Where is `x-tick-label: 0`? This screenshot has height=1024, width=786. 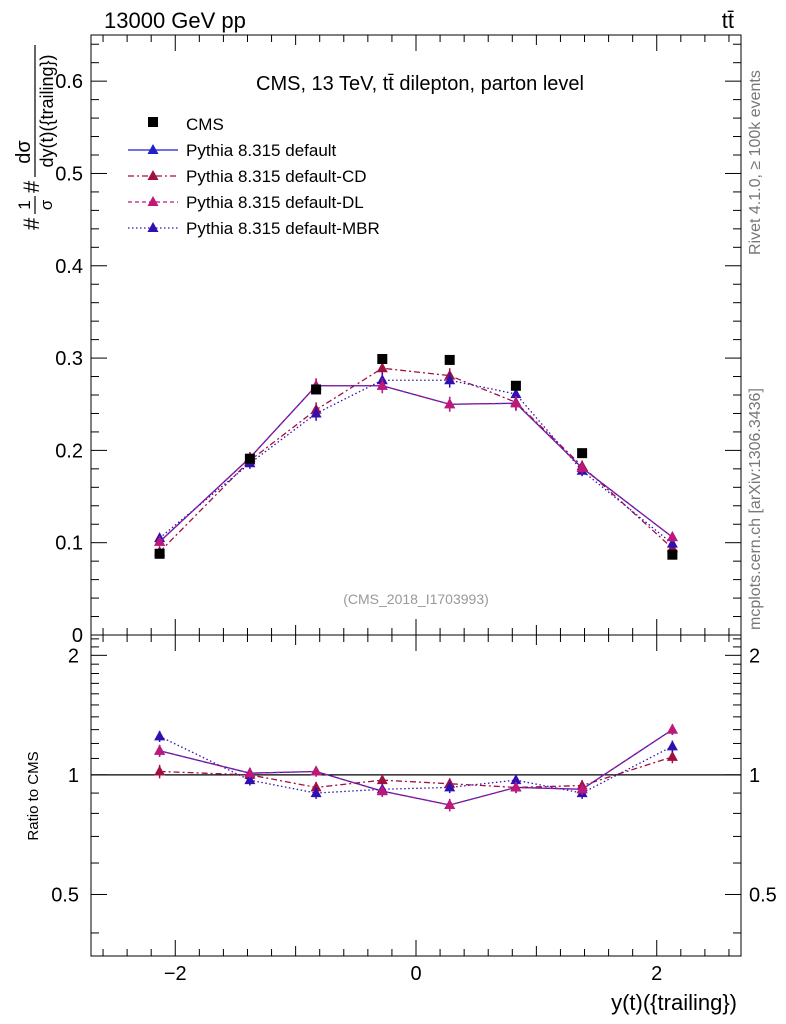
x-tick-label: 0 is located at coordinates (415, 974).